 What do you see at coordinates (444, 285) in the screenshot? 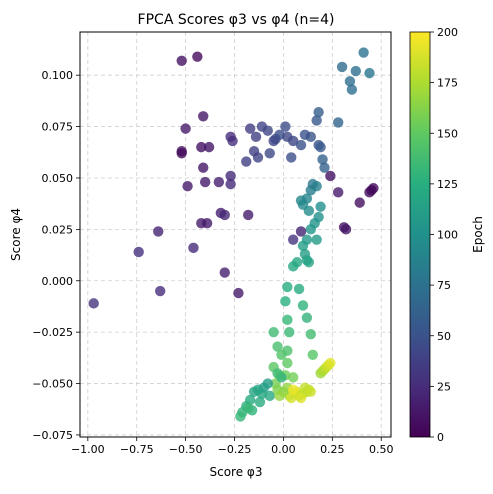
I see `colorbar-tick-label: 75` at bounding box center [444, 285].